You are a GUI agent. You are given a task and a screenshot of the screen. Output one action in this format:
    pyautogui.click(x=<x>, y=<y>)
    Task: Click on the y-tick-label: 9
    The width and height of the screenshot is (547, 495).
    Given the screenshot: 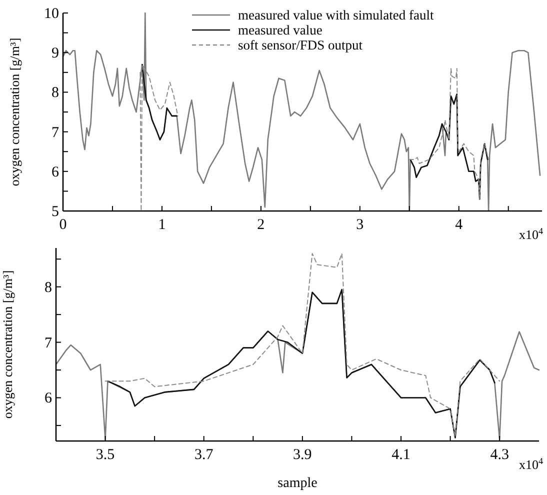 What is the action you would take?
    pyautogui.click(x=55, y=54)
    